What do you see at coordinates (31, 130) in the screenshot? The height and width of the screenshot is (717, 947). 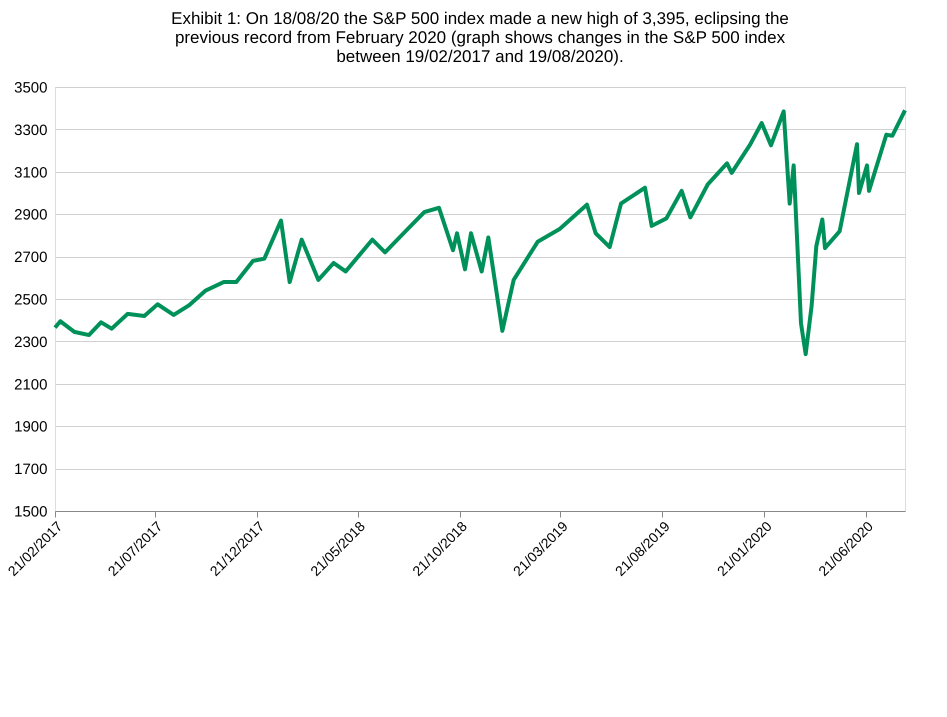 I see `y-tick-label: 3300` at bounding box center [31, 130].